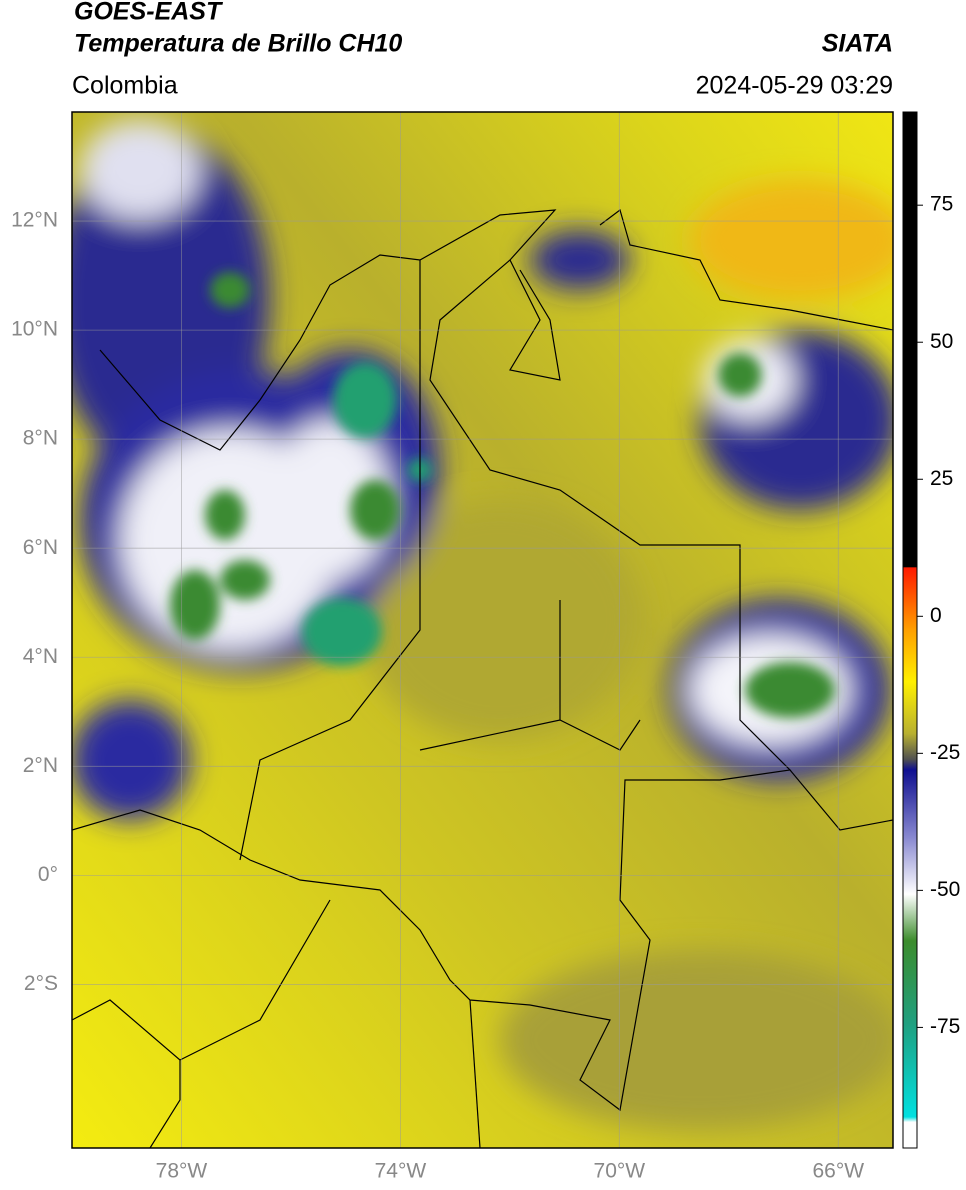  Describe the element at coordinates (945, 1026) in the screenshot. I see `colorbar-tick-label: -75` at that location.